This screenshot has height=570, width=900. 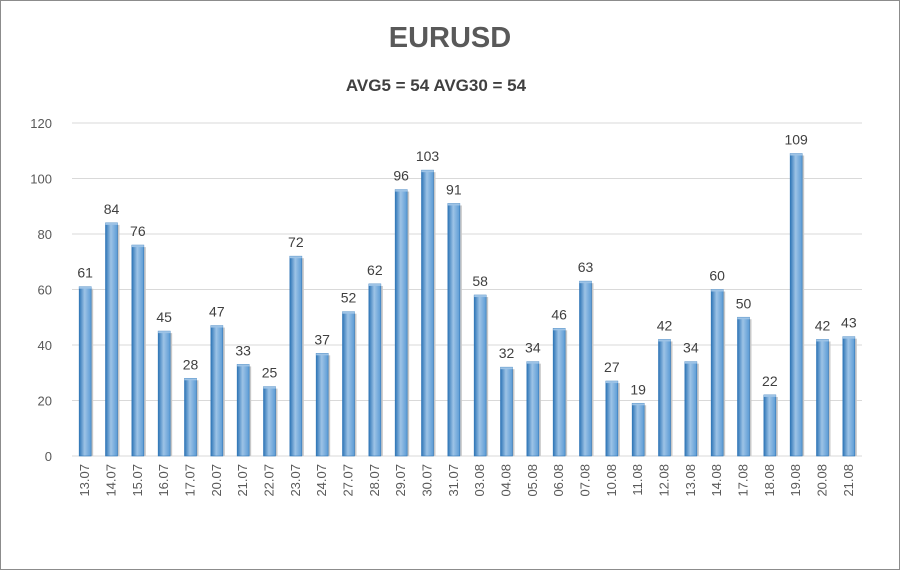 What do you see at coordinates (848, 480) in the screenshot?
I see `x-tick-label: 21.08` at bounding box center [848, 480].